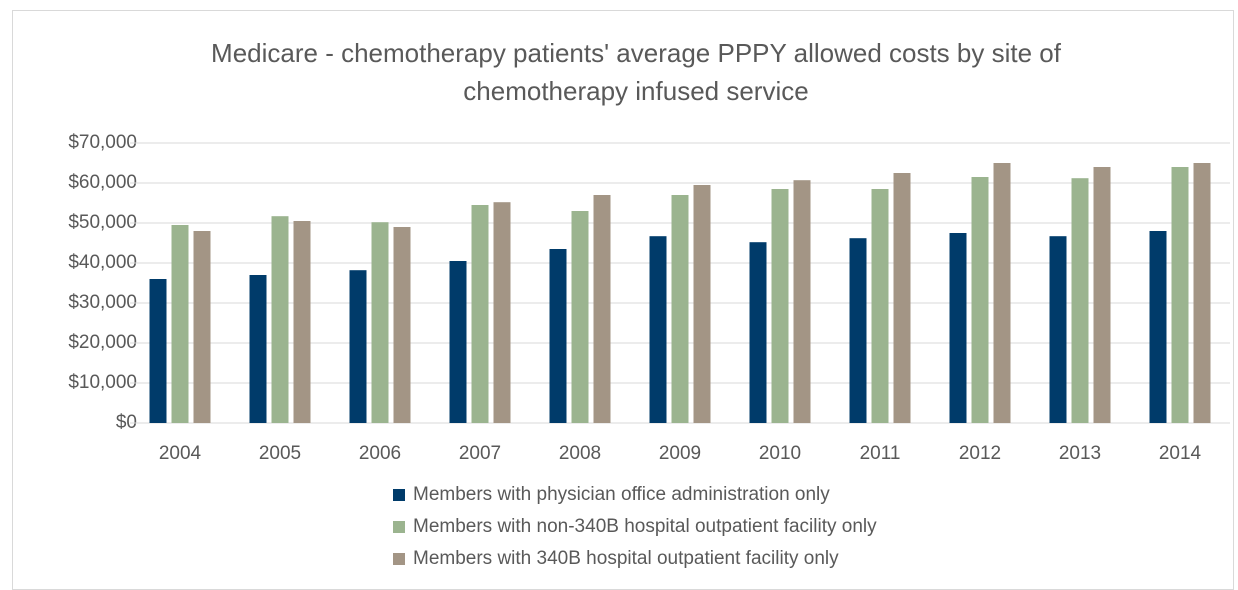  Describe the element at coordinates (280, 453) in the screenshot. I see `x-tick-label: 2005` at that location.